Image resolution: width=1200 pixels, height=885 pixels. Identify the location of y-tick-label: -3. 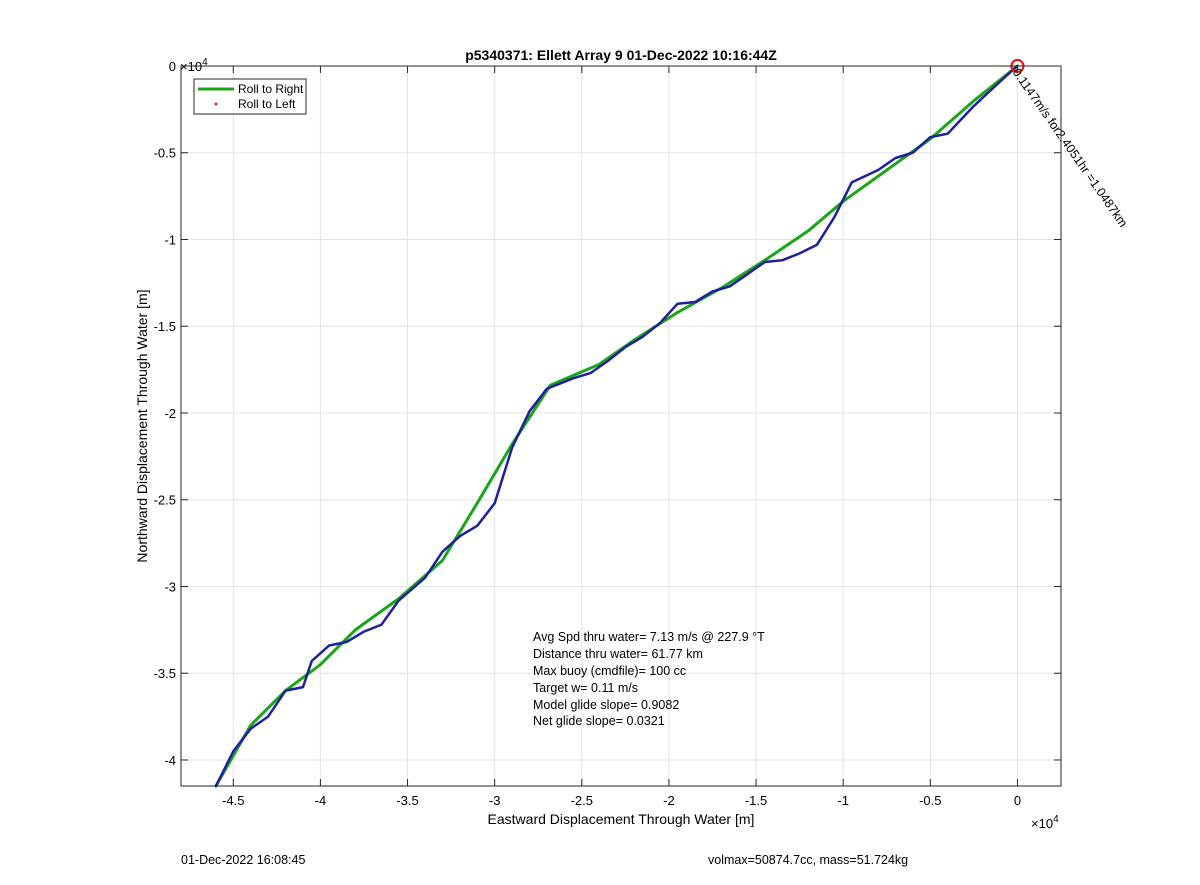
(170, 586).